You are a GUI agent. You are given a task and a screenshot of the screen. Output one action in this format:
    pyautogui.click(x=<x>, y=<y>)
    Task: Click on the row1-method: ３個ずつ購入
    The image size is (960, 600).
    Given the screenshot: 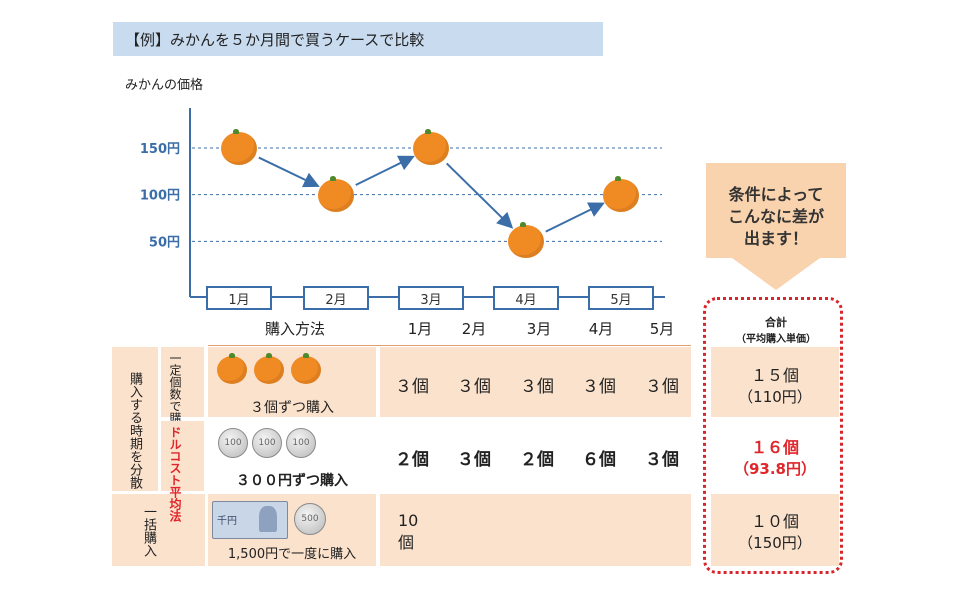 What is the action you would take?
    pyautogui.click(x=292, y=408)
    